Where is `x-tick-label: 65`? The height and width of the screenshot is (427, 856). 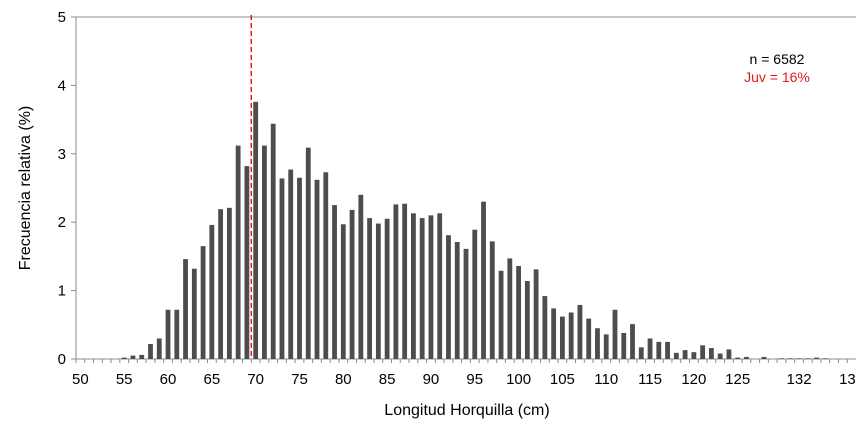
x-tick-label: 65 is located at coordinates (211, 379).